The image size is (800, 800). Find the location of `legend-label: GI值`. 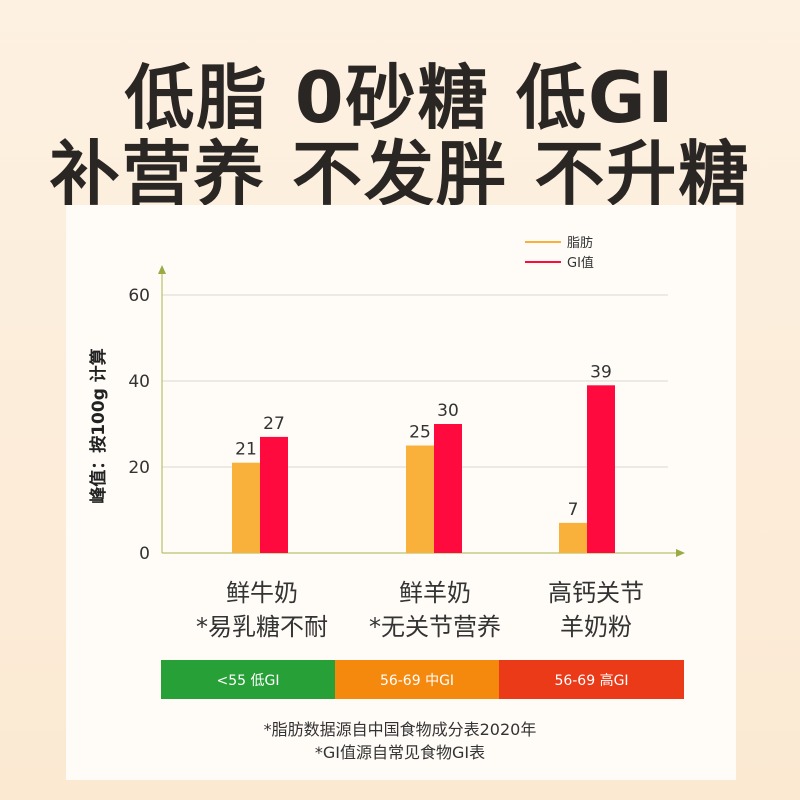

legend-label: GI值 is located at coordinates (580, 263).